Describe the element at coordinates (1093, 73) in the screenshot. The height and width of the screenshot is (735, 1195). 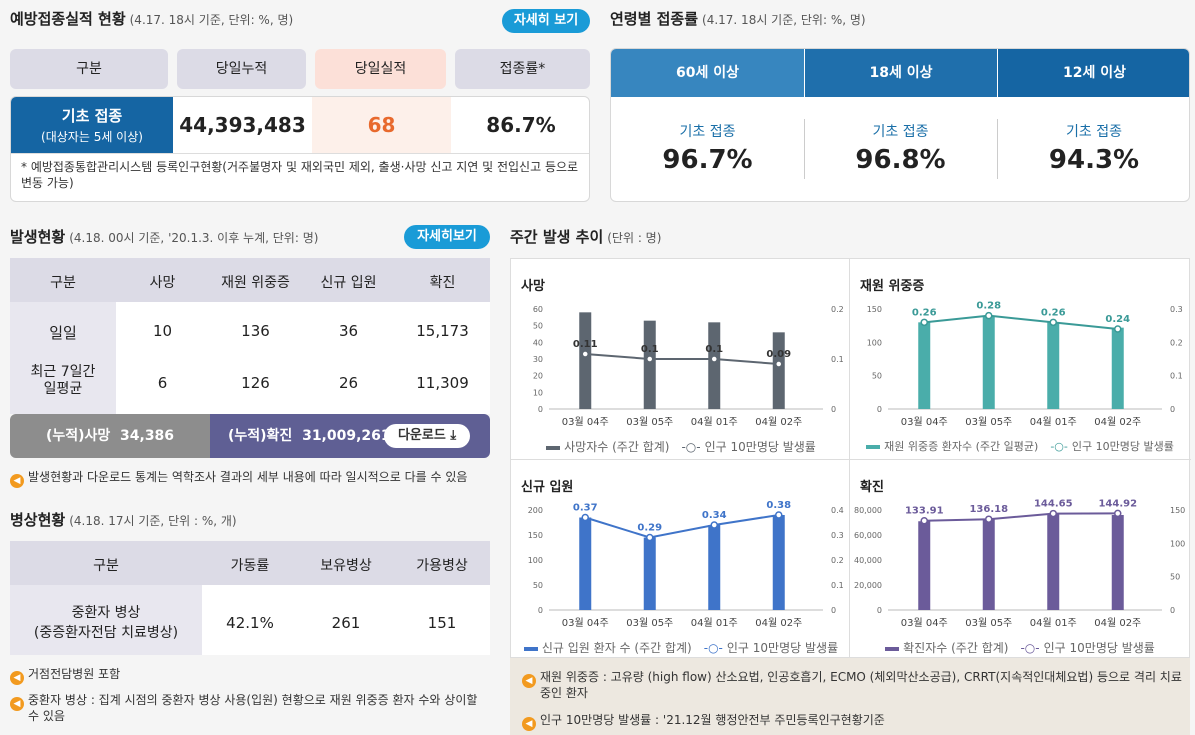
I see `age-tab-12: 12세 이상` at that location.